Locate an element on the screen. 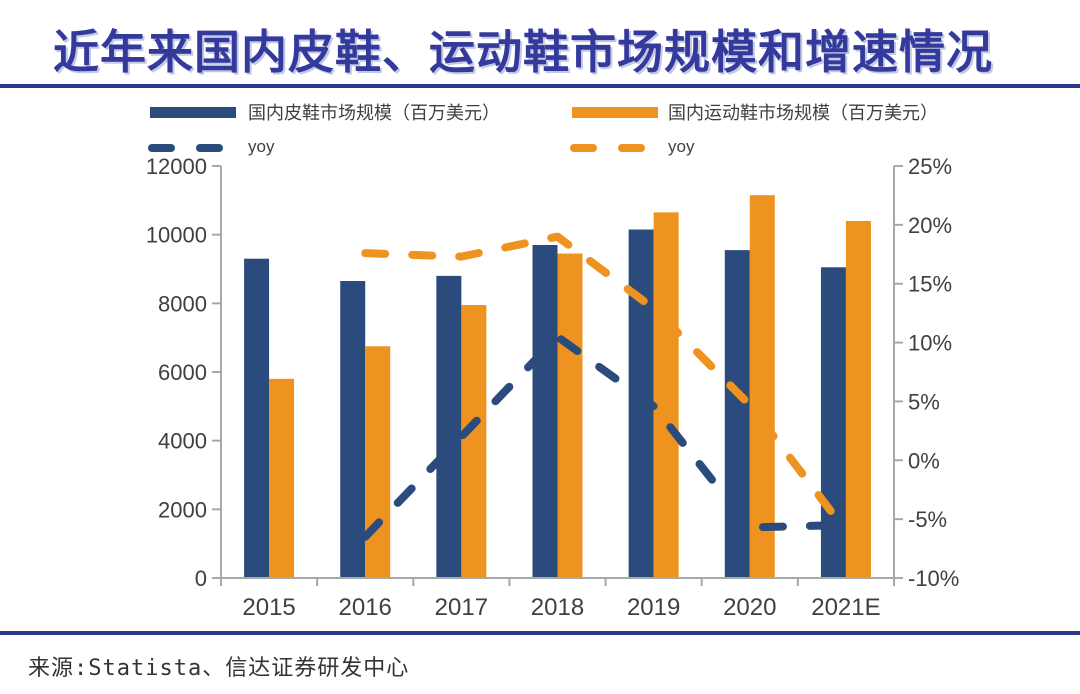 This screenshot has height=694, width=1080. leather-bar-legend-label: 国内皮鞋市场规模（百万美元） is located at coordinates (374, 113).